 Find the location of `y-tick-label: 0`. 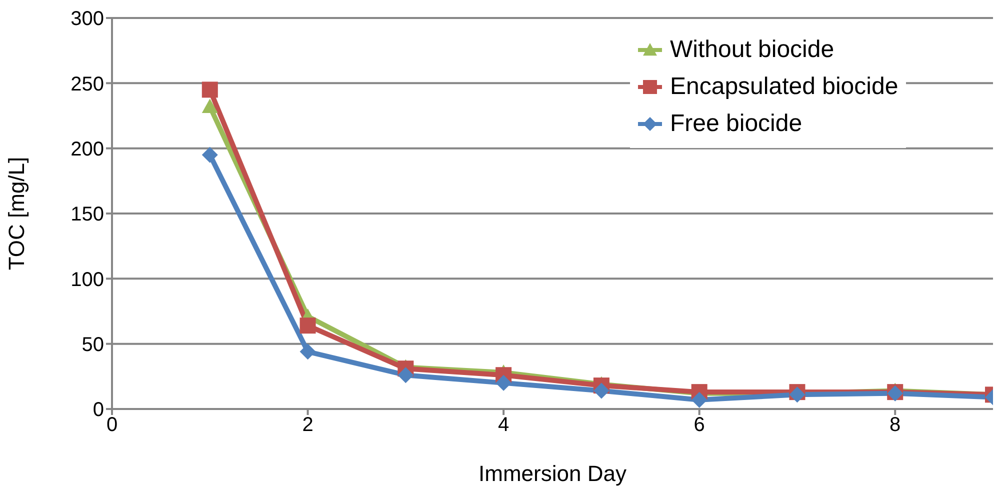

y-tick-label: 0 is located at coordinates (98, 410).